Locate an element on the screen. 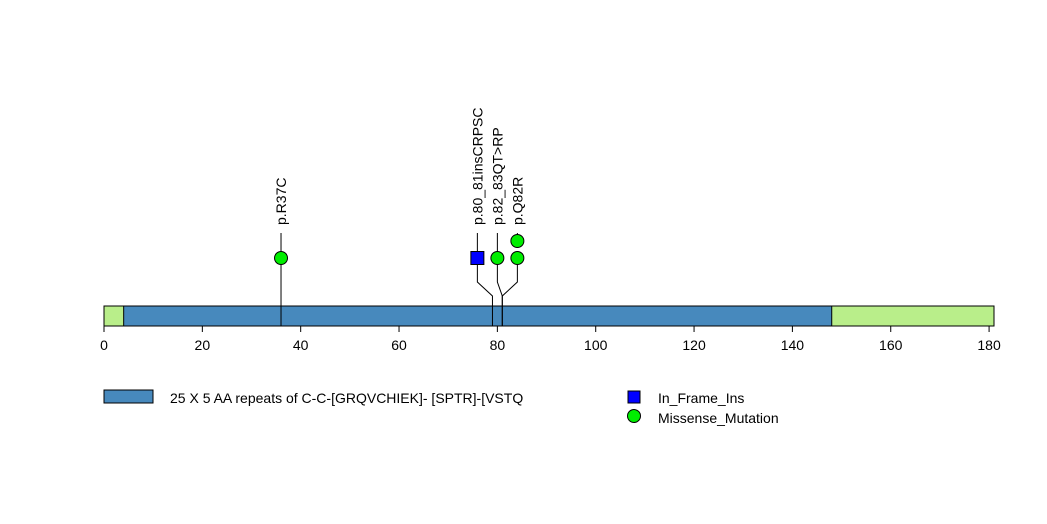 The image size is (1047, 524). mutation-lollipop: p.Q82R is located at coordinates (513, 251).